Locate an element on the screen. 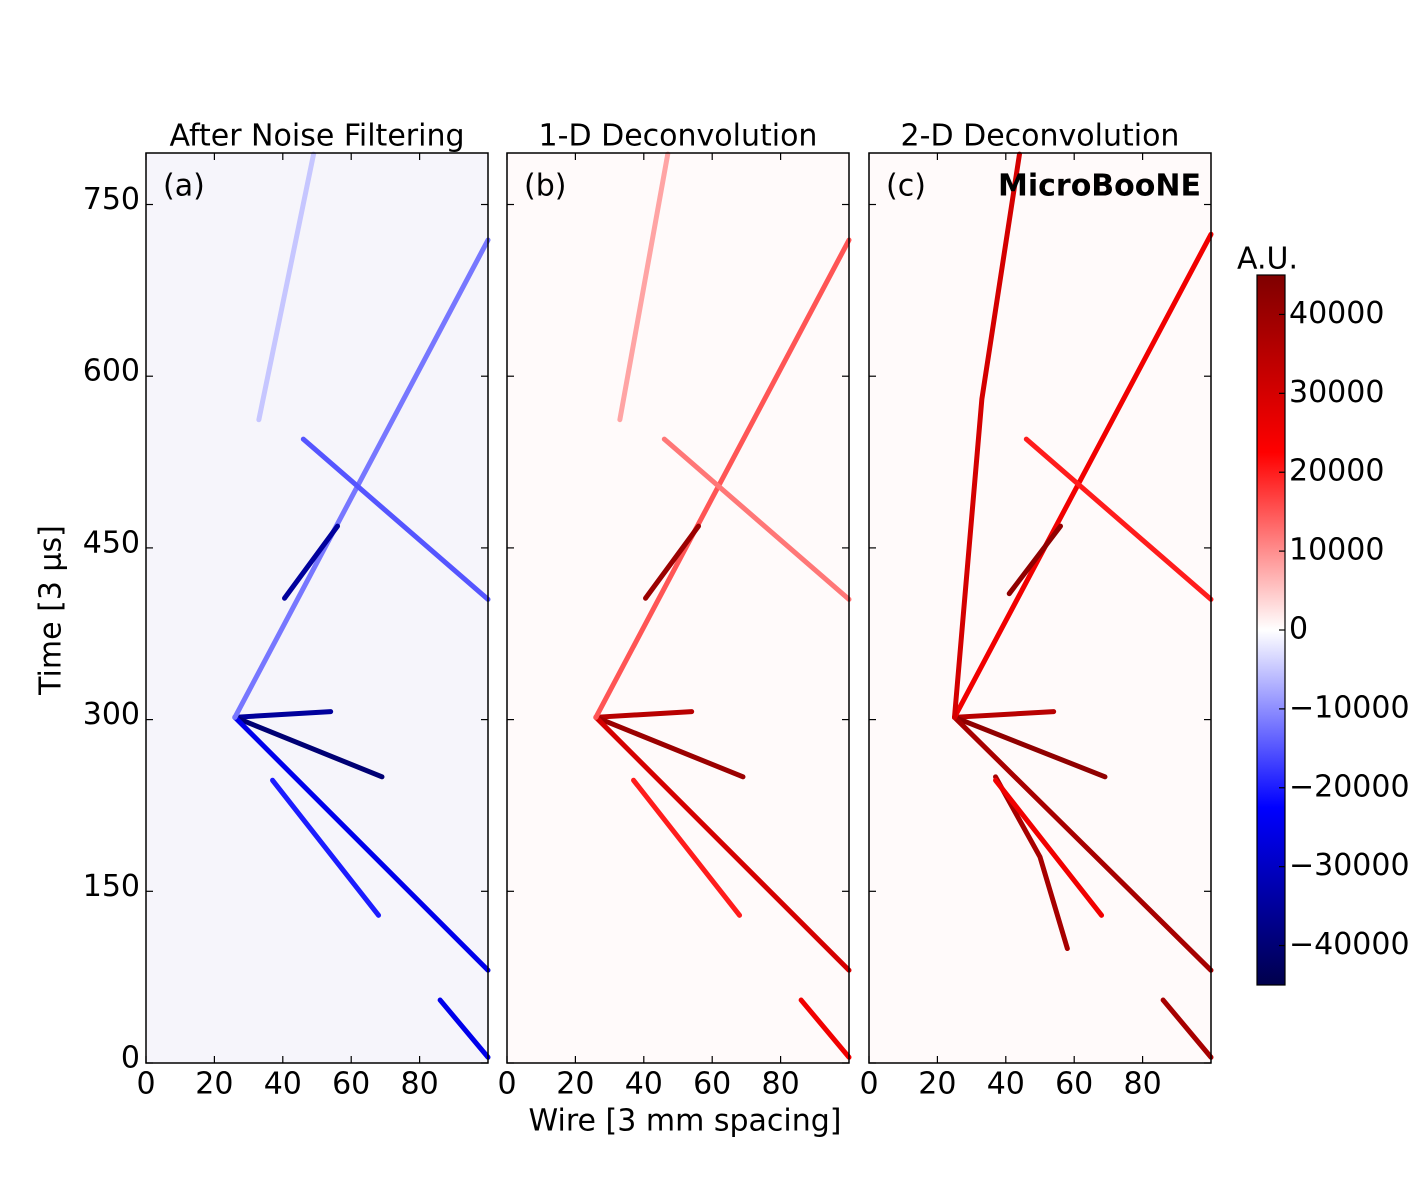  colorbar-tick-label: 20000 is located at coordinates (1336, 471).